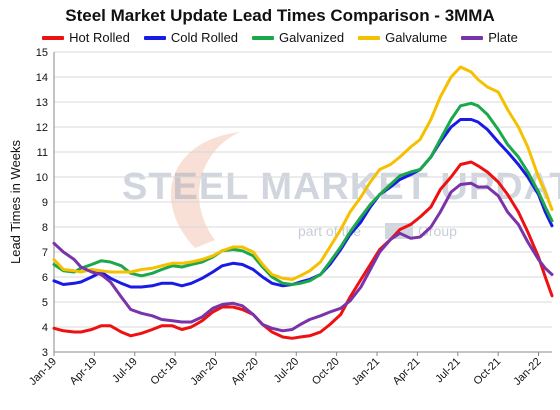 This screenshot has height=410, width=560. I want to click on legend-label: Plate, so click(503, 37).